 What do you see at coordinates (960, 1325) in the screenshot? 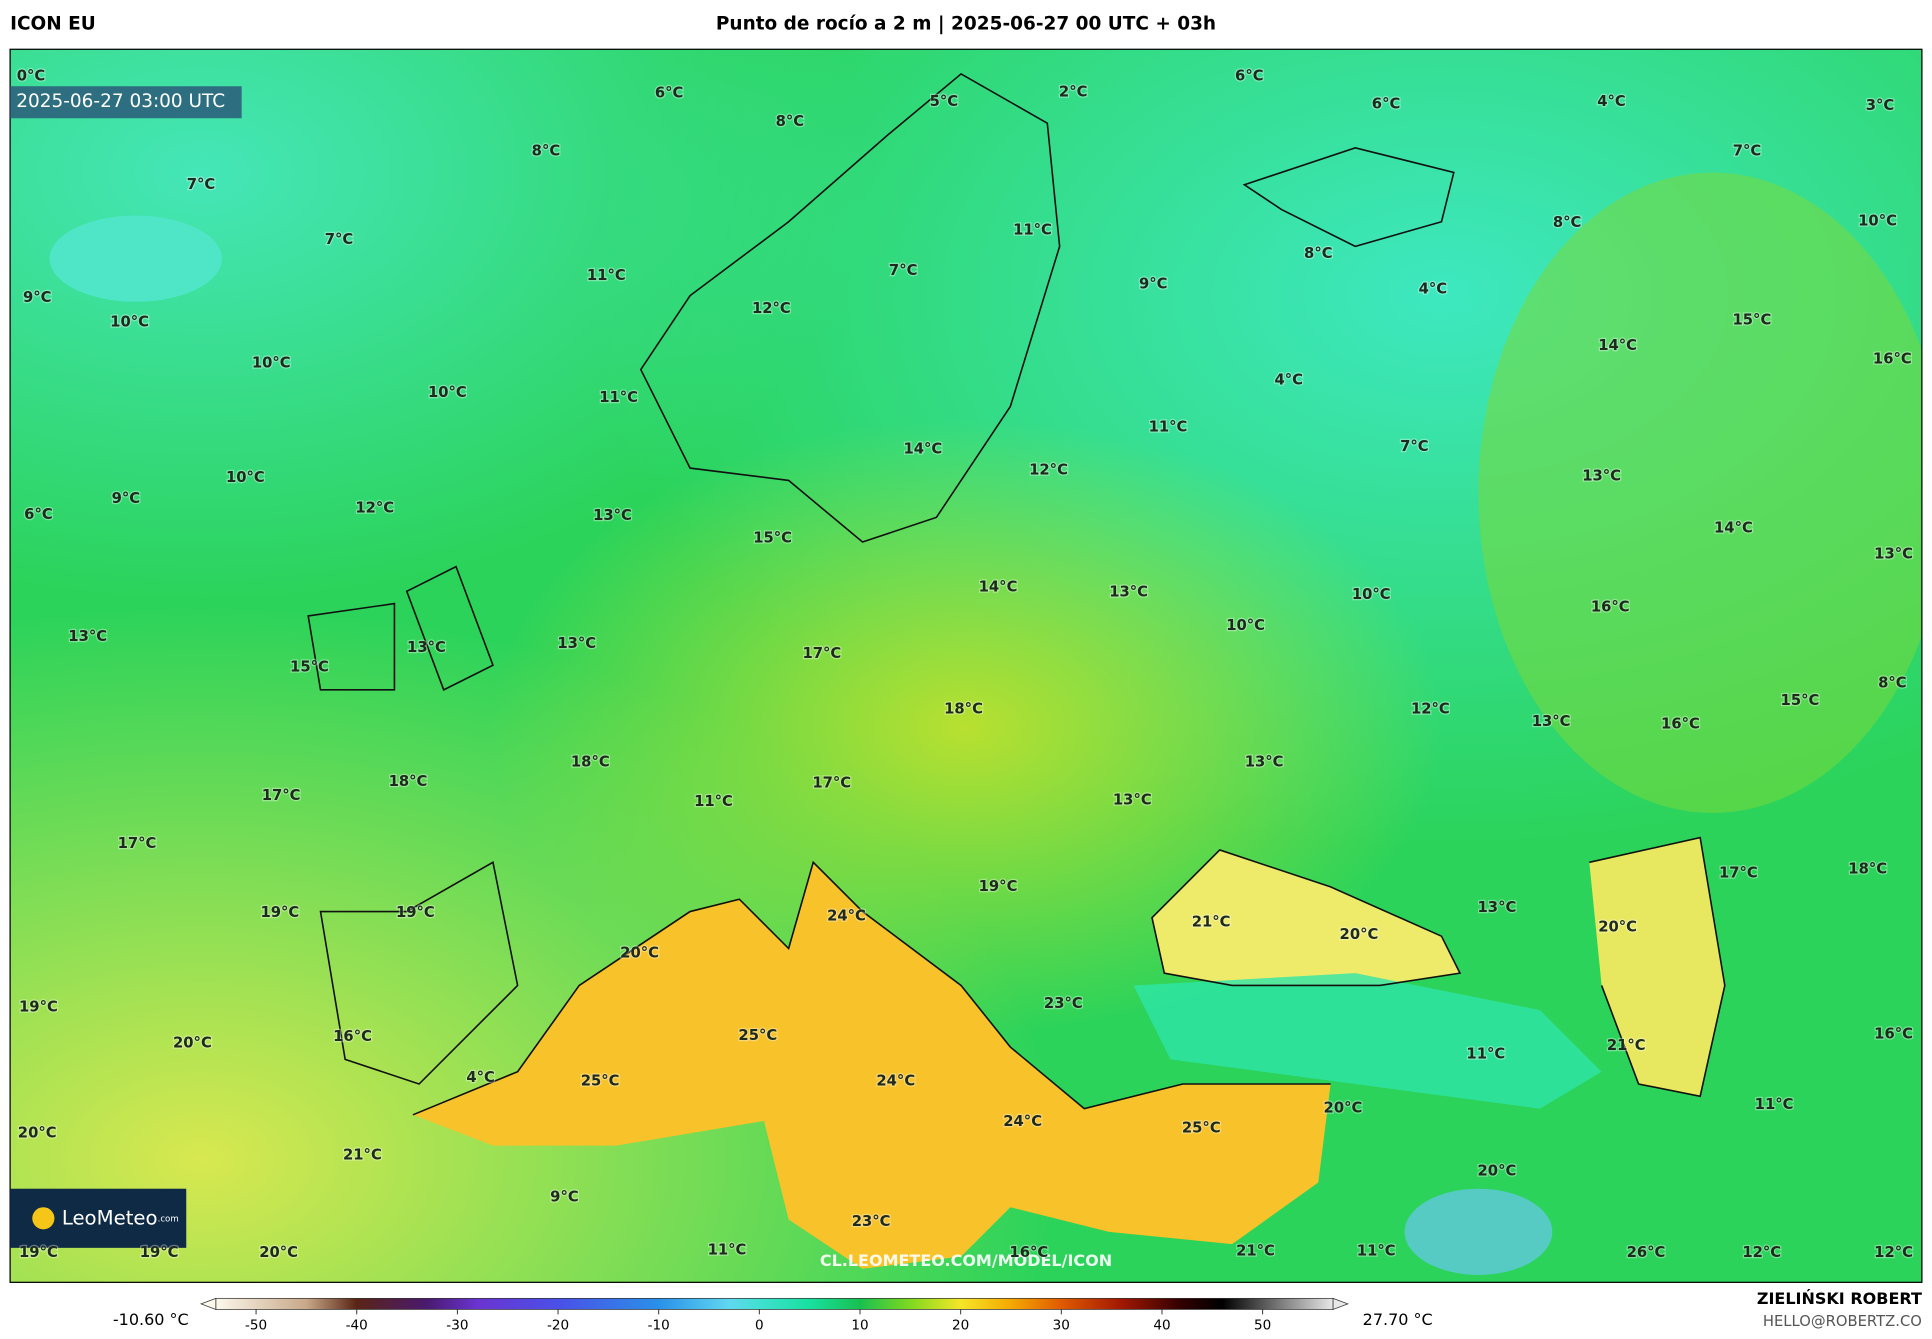
I see `colorbar-tick-label: 20` at bounding box center [960, 1325].